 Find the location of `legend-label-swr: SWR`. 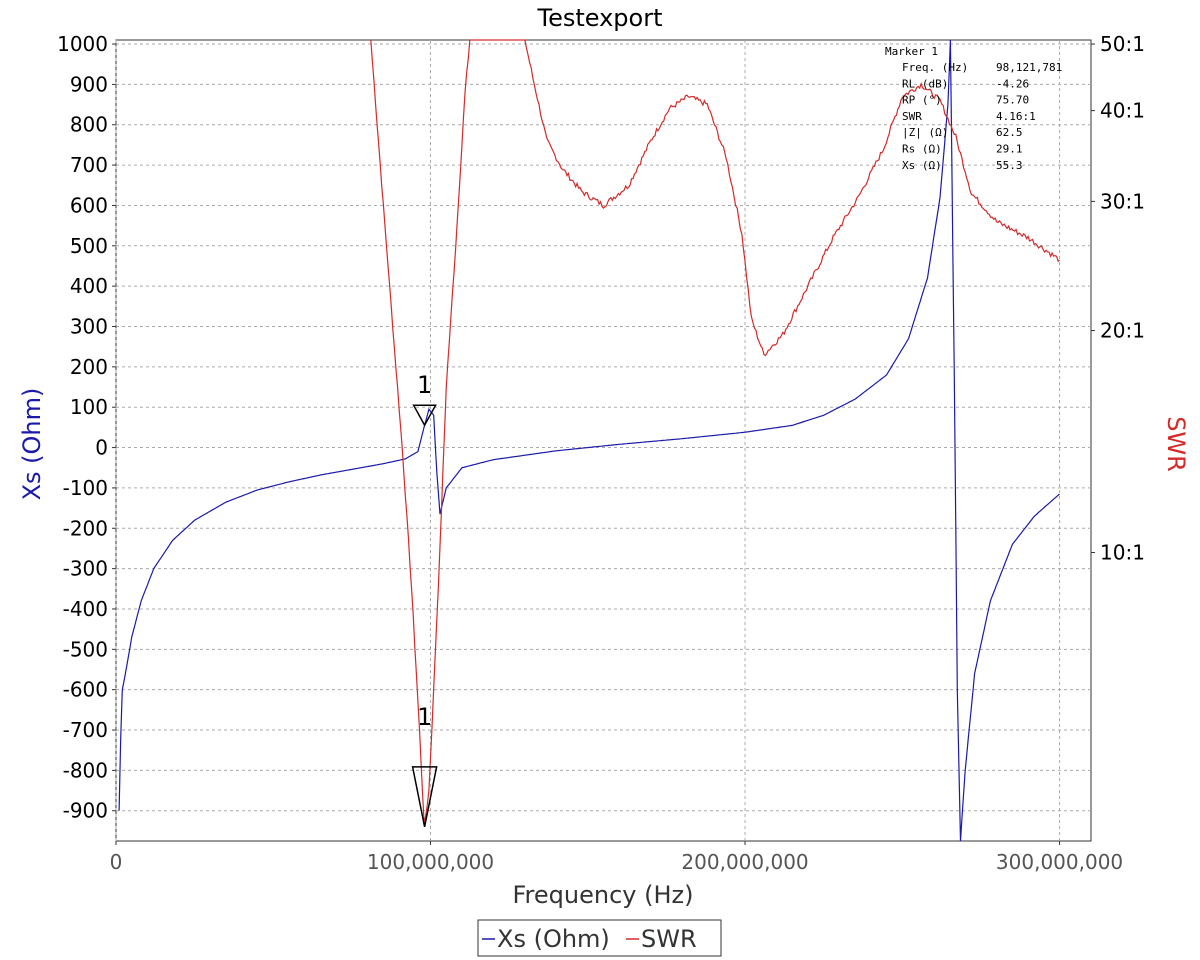

legend-label-swr: SWR is located at coordinates (669, 939).